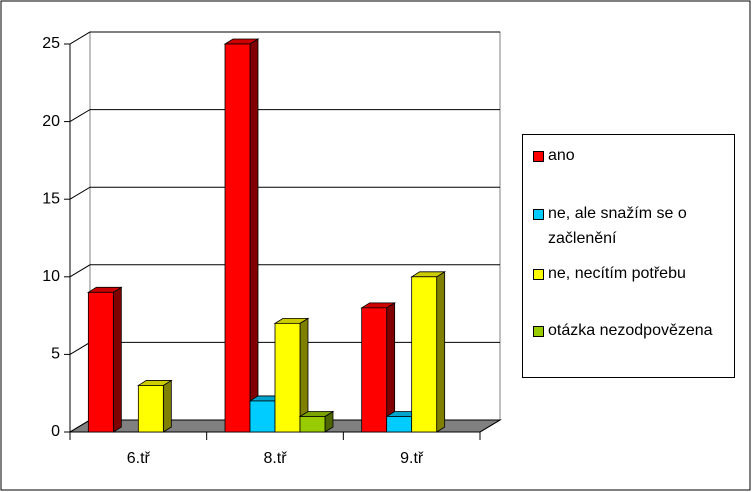  I want to click on side-wall, so click(80, 232).